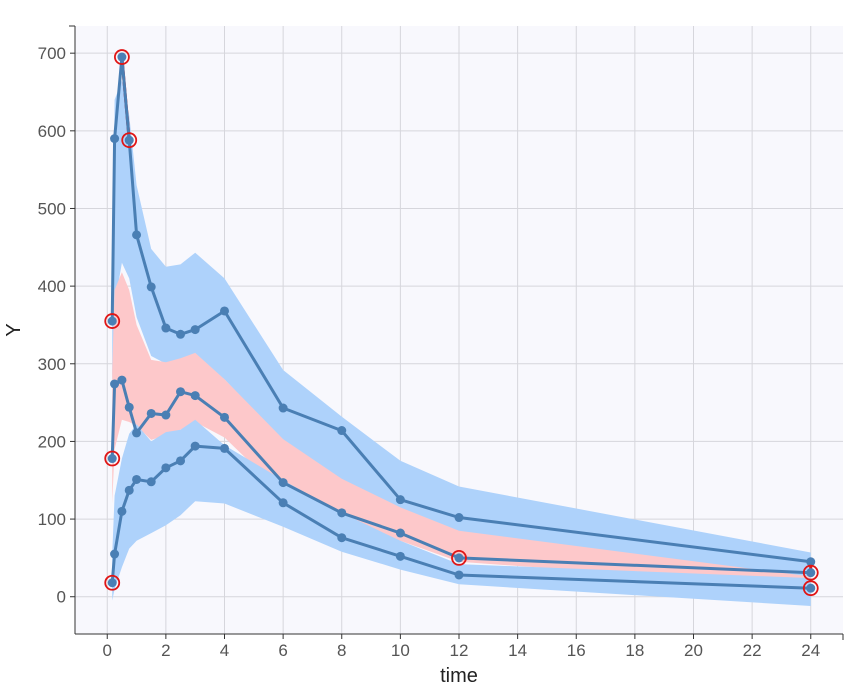  I want to click on x-tick-label: 14, so click(517, 650).